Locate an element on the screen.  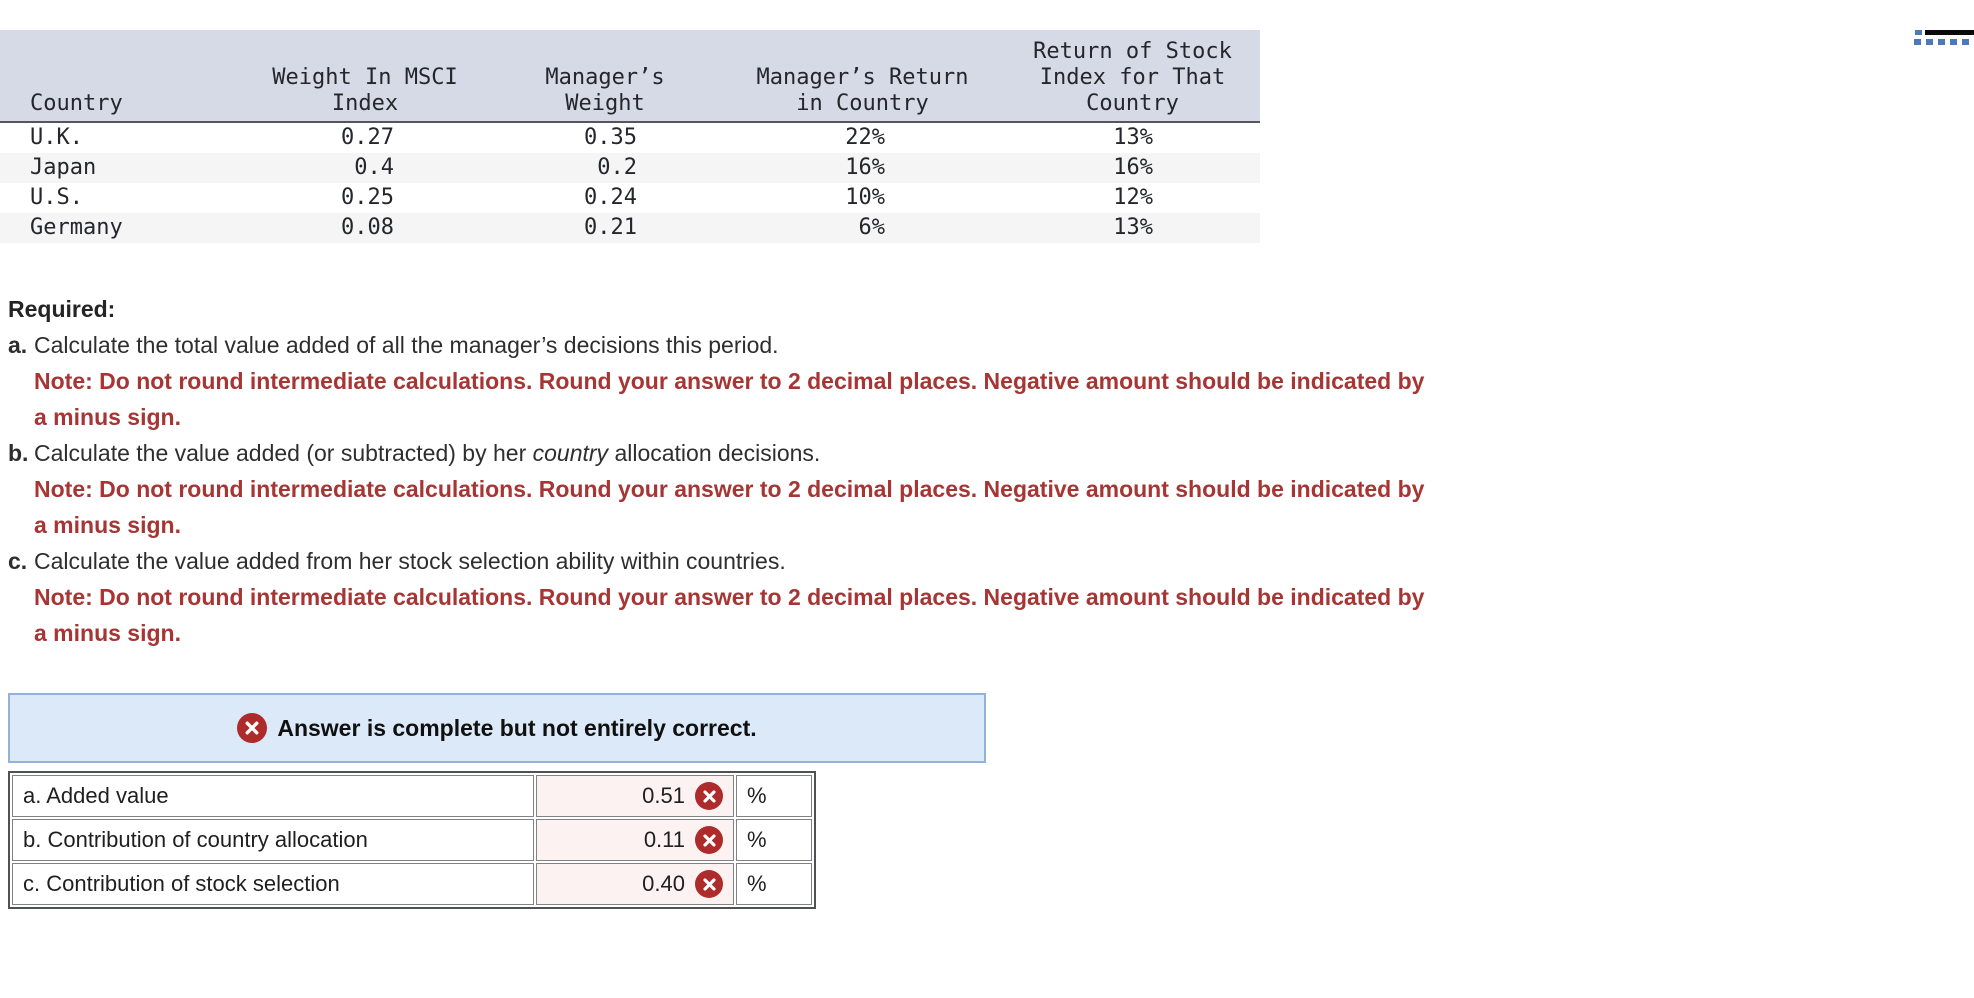
requirement-c-note-line2: a minus sign. is located at coordinates (107, 633).